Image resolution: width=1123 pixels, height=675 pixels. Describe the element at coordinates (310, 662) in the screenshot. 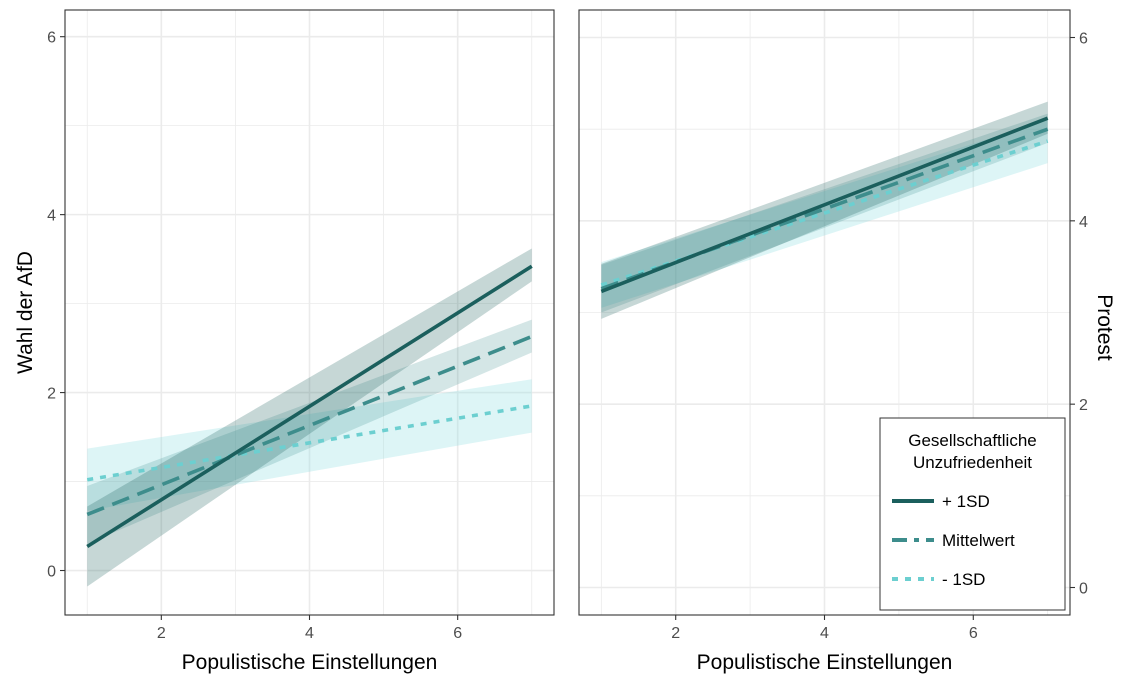

I see `x-axis-title-left: Populistische Einstellungen` at that location.